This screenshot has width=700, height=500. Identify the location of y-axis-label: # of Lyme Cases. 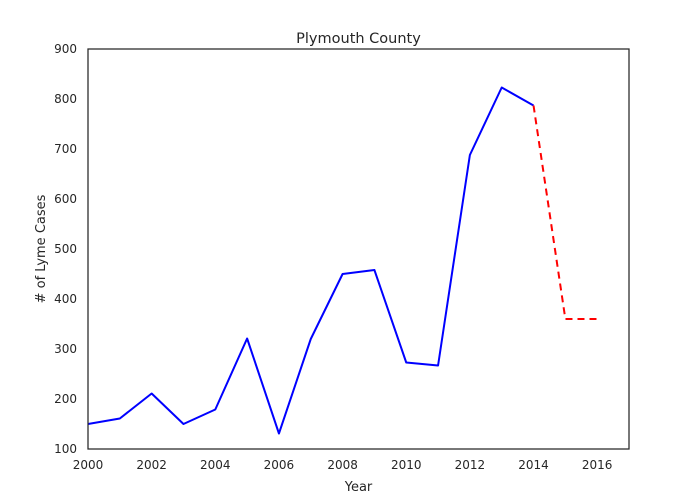
(41, 248).